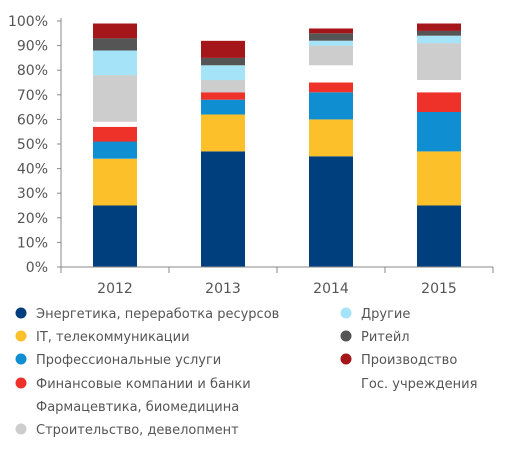 The height and width of the screenshot is (455, 506). What do you see at coordinates (32, 219) in the screenshot?
I see `y-tick-label: 20%` at bounding box center [32, 219].